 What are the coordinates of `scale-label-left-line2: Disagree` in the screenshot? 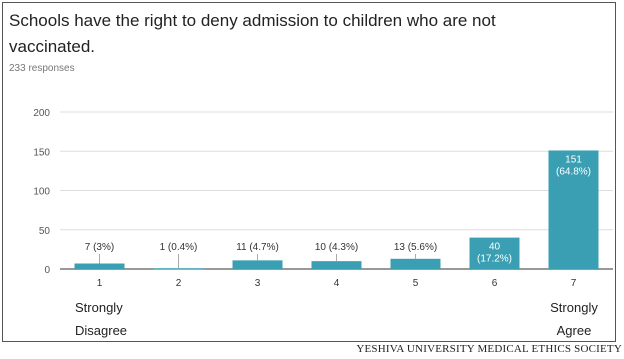 It's located at (101, 330).